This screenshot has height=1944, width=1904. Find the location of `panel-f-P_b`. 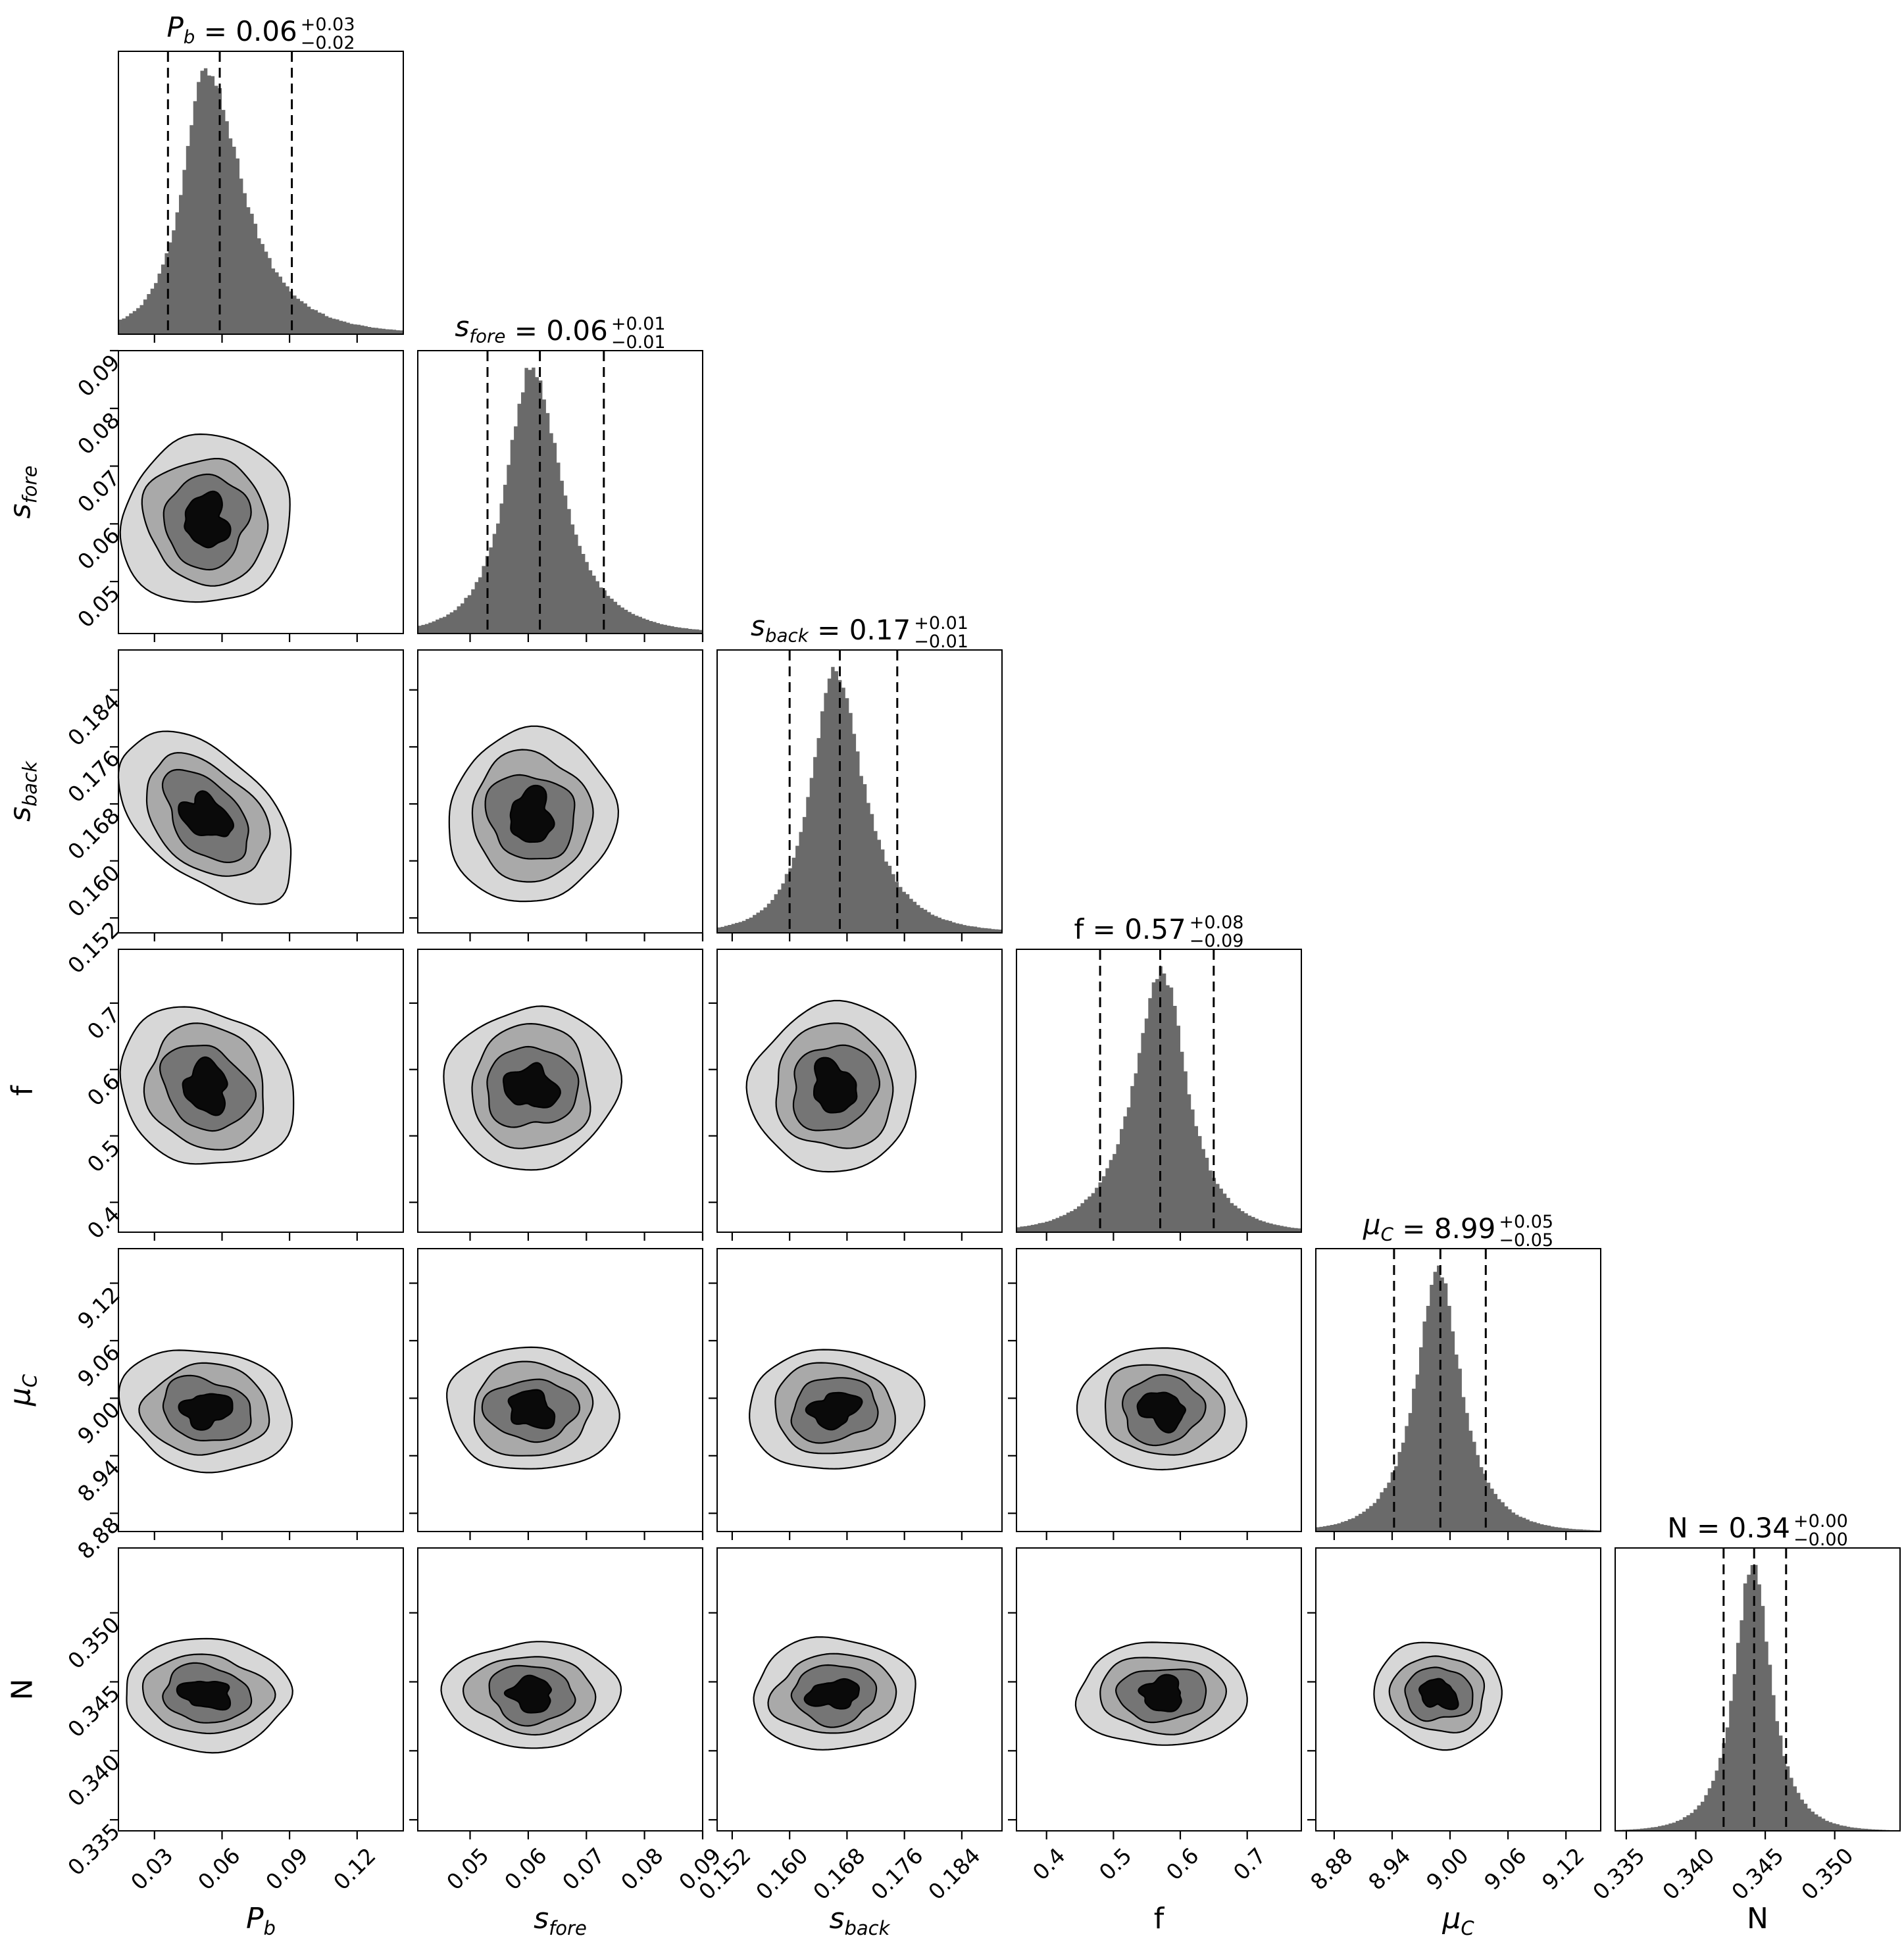

panel-f-P_b is located at coordinates (257, 1095).